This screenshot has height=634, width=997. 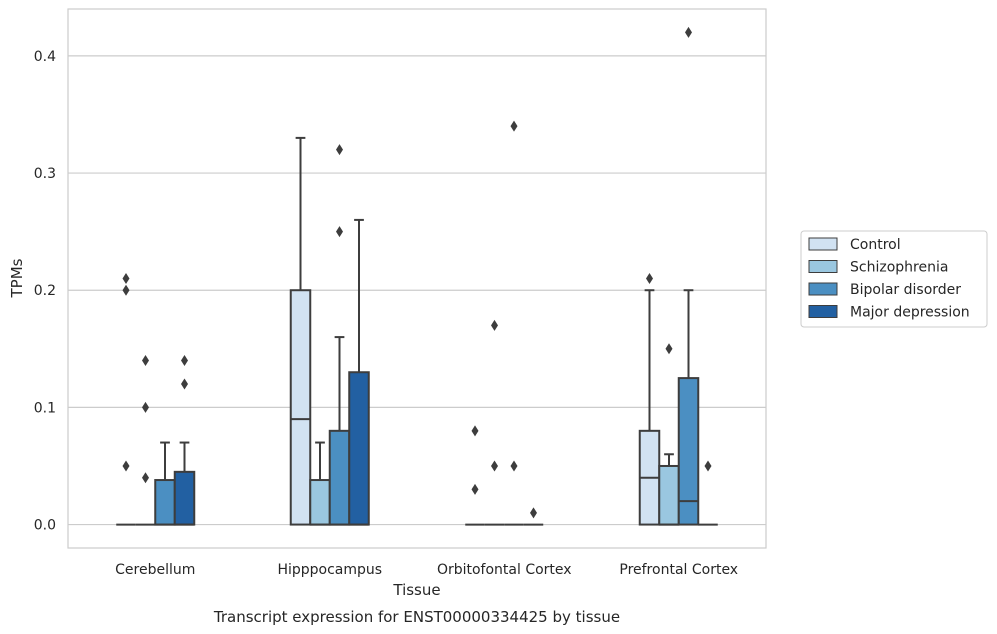 I want to click on legend-label: Major depression, so click(x=910, y=313).